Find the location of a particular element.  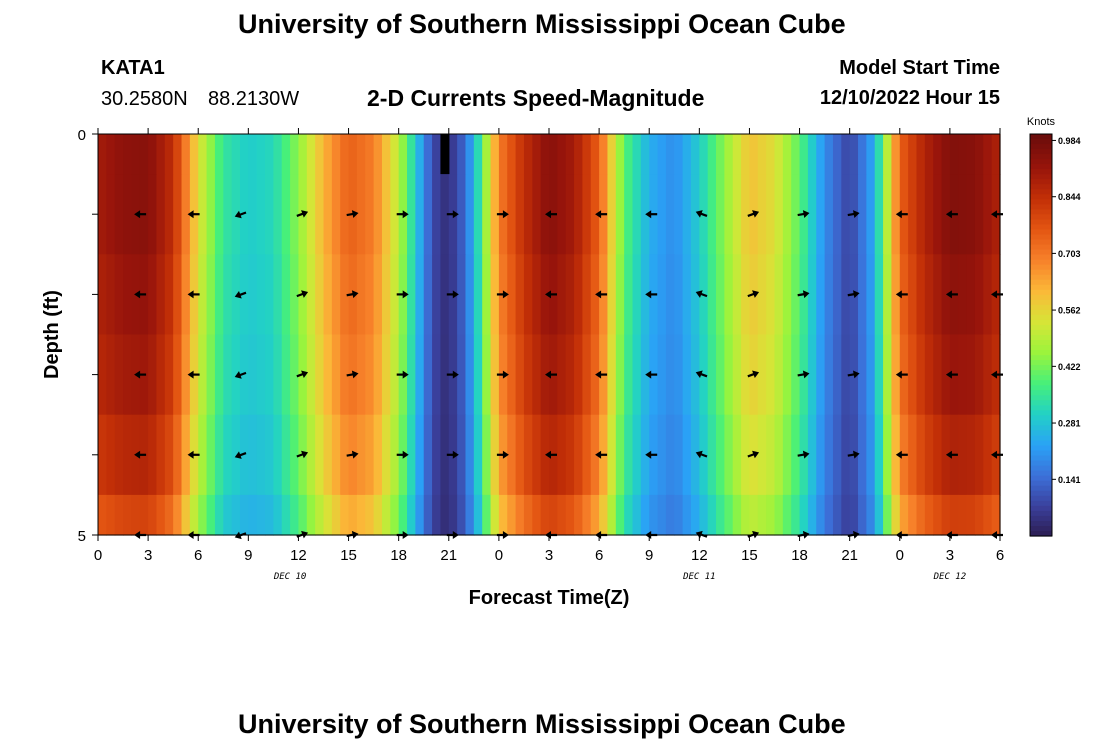

station-latitude: 30.2580N is located at coordinates (144, 99).